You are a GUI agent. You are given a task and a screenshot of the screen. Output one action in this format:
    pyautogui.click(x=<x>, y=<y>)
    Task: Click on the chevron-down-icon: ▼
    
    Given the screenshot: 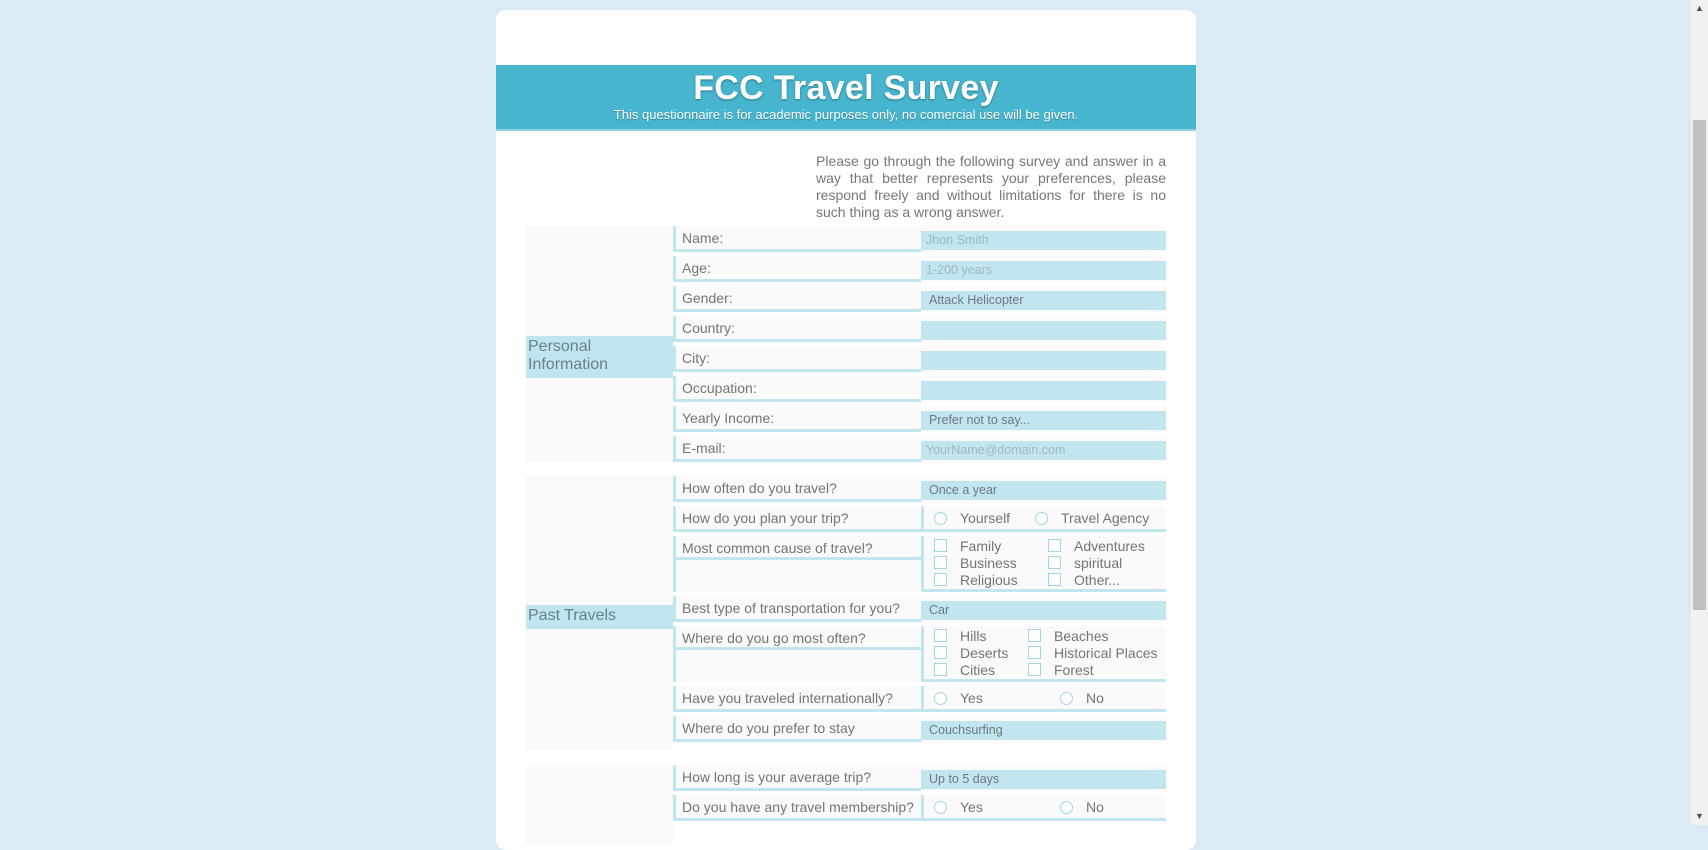 What is the action you would take?
    pyautogui.click(x=1699, y=816)
    